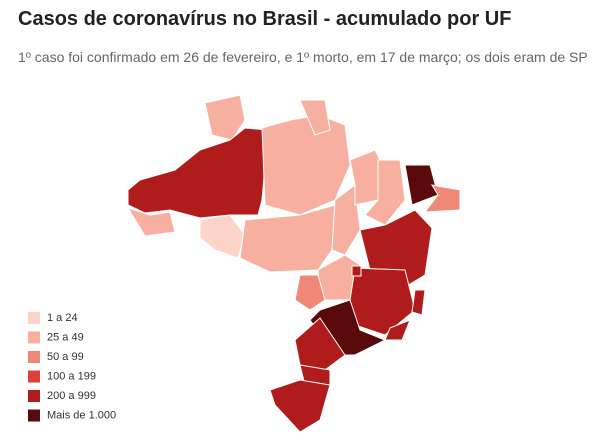 The width and height of the screenshot is (600, 443). I want to click on legend-label: 1 a 24, so click(62, 318).